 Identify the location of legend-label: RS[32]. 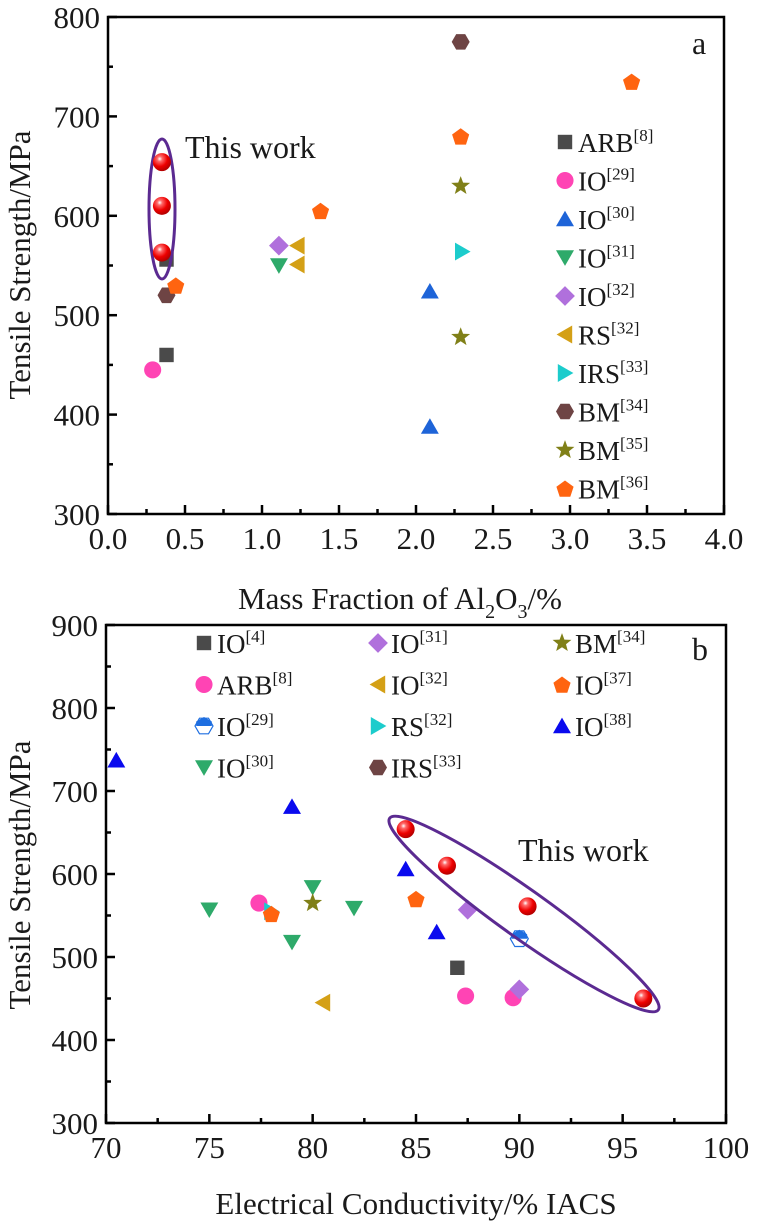
(421, 726).